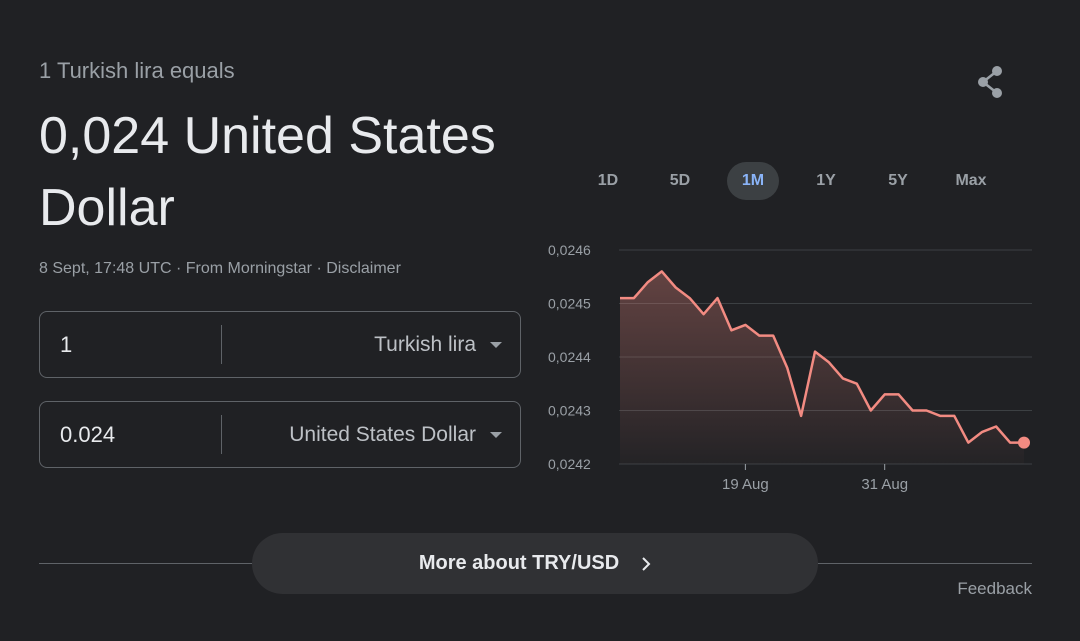 The width and height of the screenshot is (1080, 641). I want to click on to-currency-select: United States Dollar, so click(371, 434).